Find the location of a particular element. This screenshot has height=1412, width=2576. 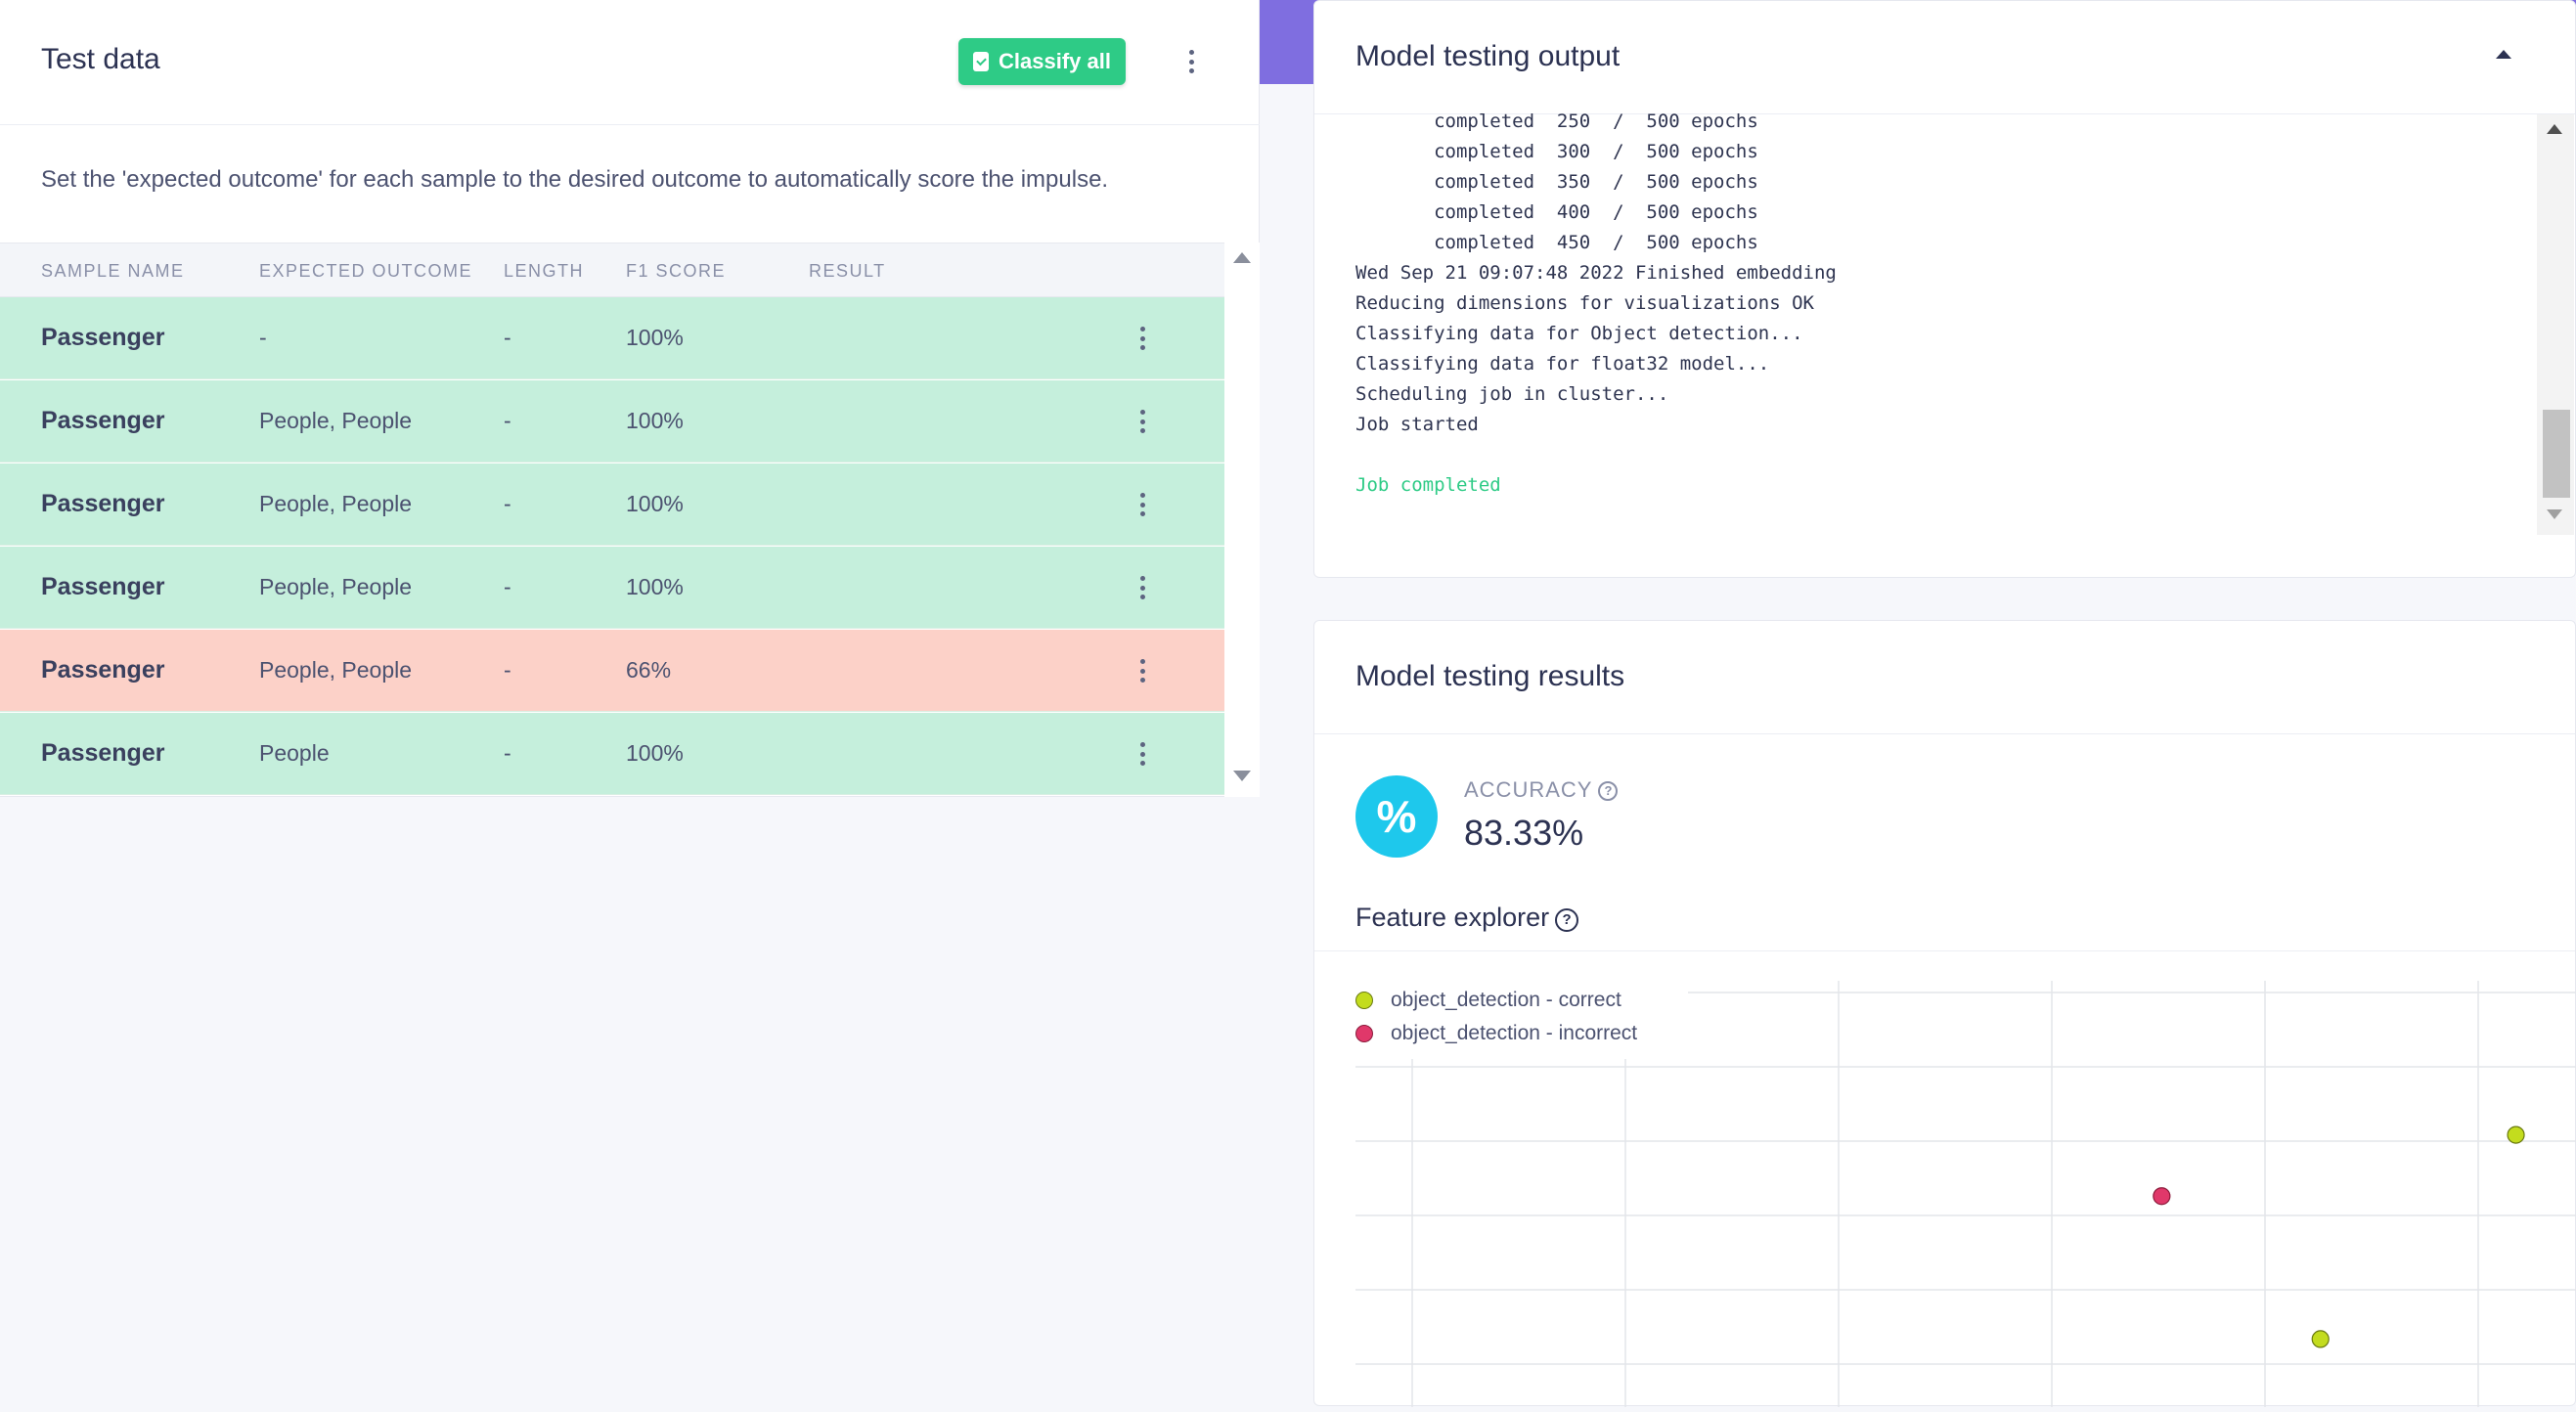

feature-explorer-plot is located at coordinates (1965, 1196).